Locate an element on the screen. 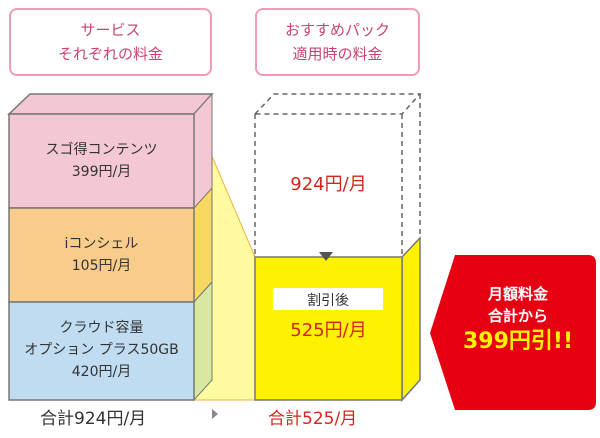 The image size is (600, 438). pack-side-face is located at coordinates (411, 319).